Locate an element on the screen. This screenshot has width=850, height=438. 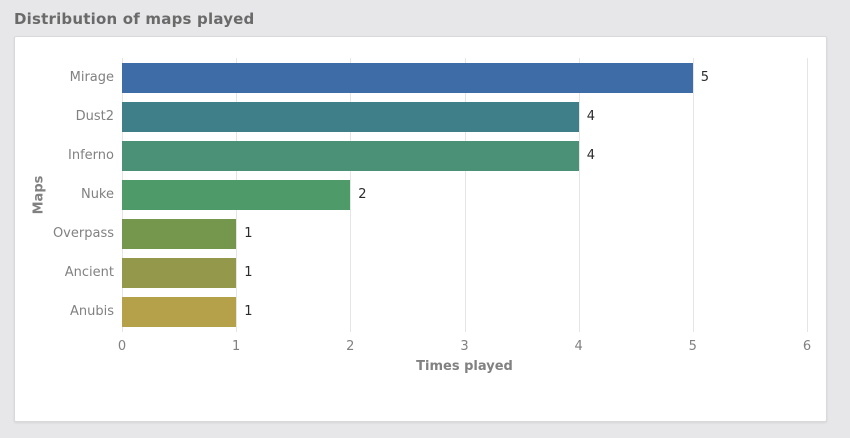
x-tick-label: 4 is located at coordinates (578, 346).